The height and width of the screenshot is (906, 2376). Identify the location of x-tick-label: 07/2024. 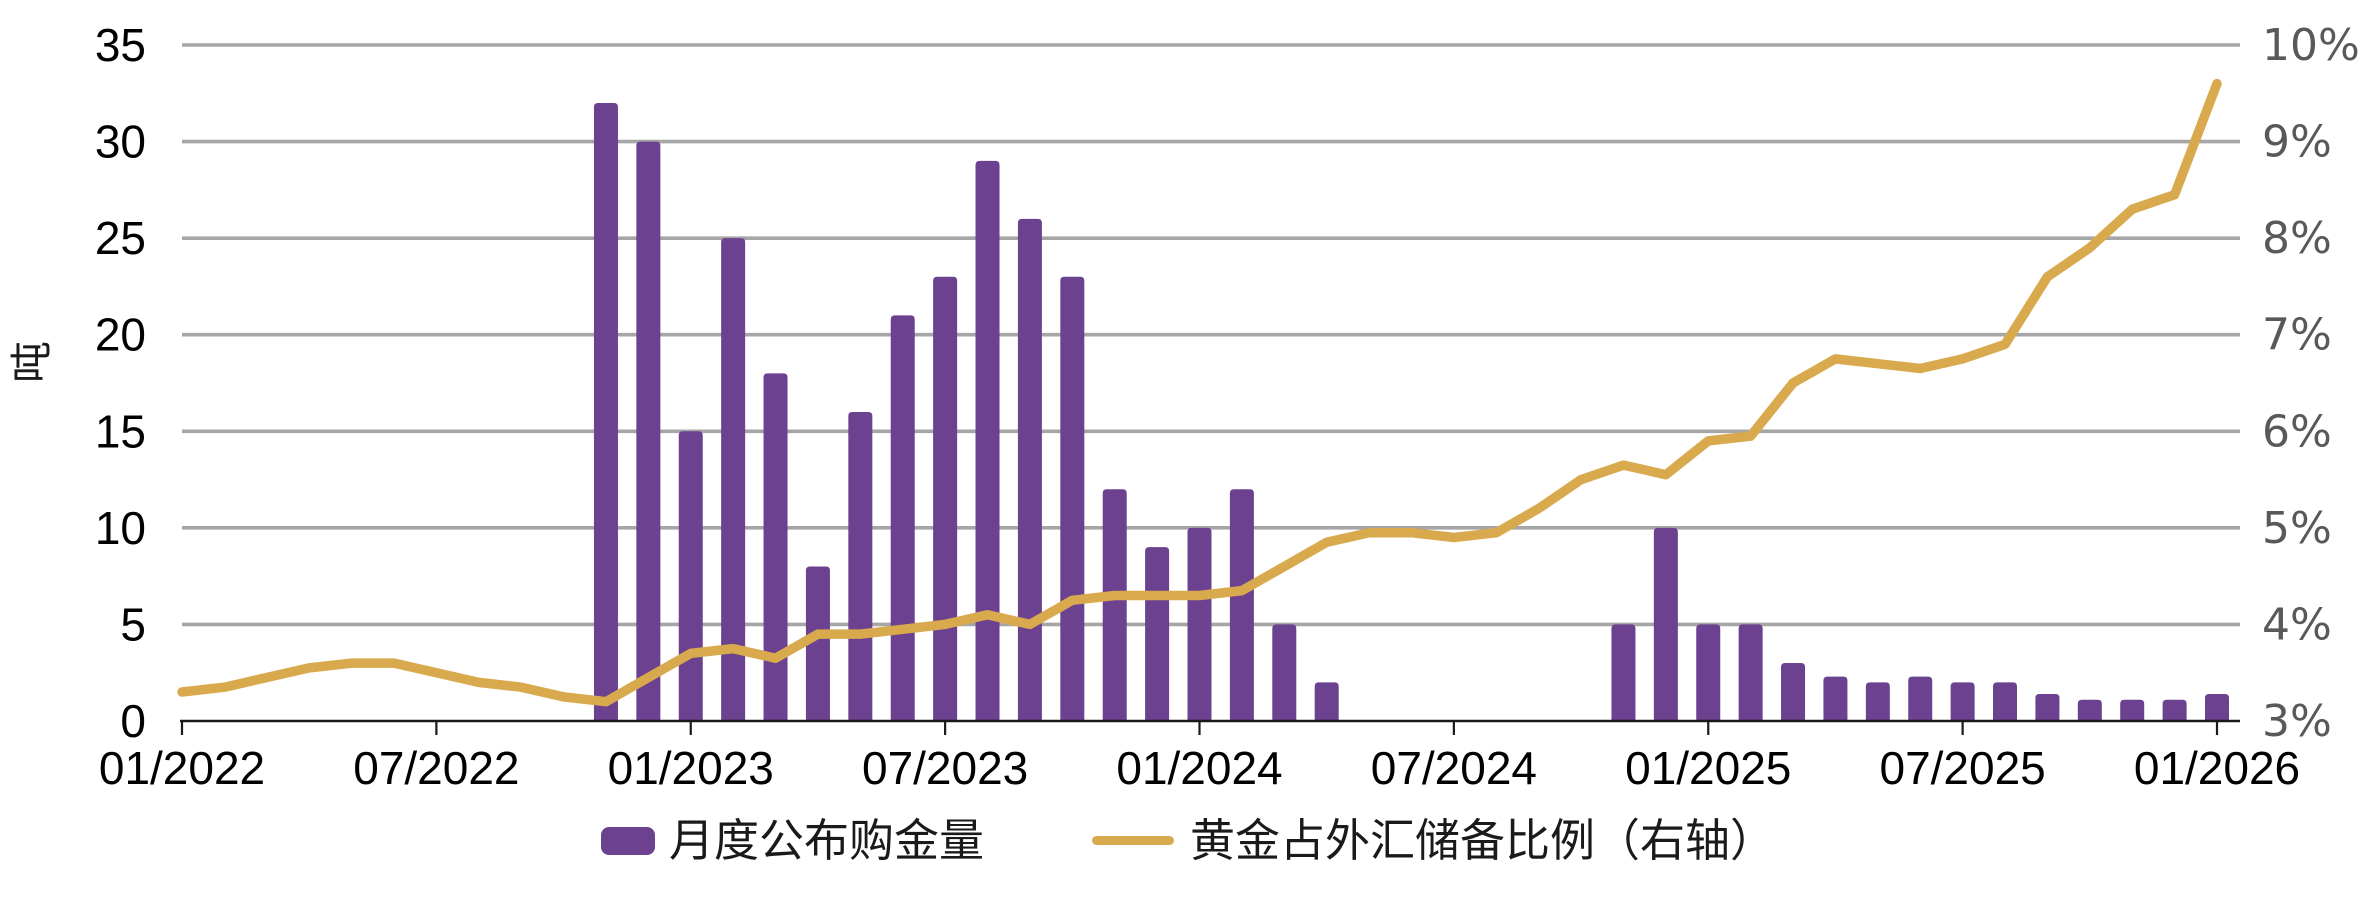
(1454, 768).